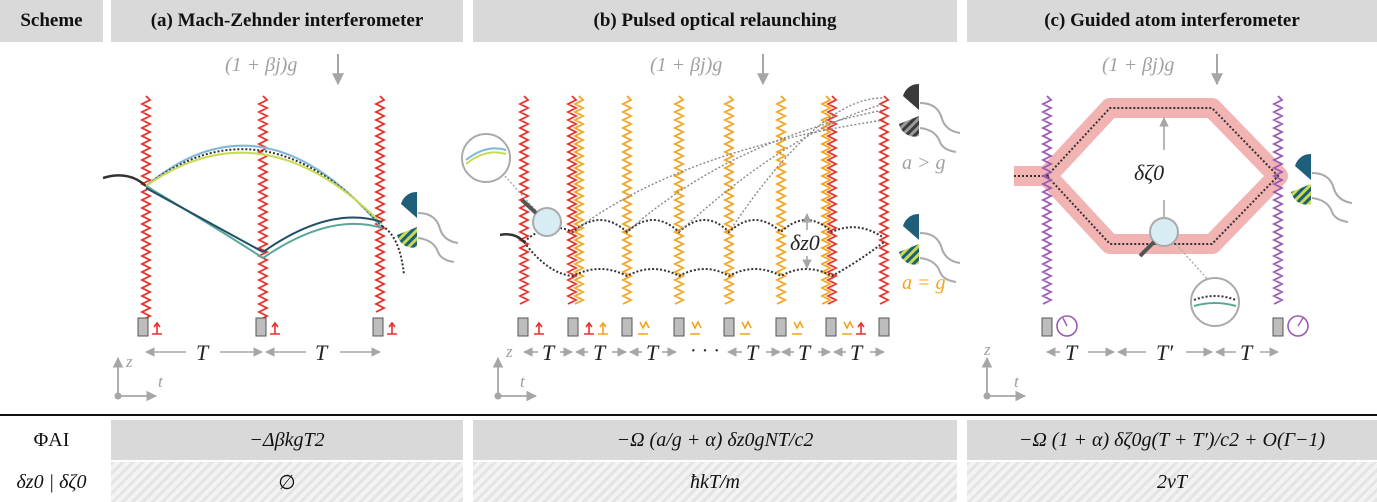 The height and width of the screenshot is (502, 1377). I want to click on lower-arm-a, so click(204, 222).